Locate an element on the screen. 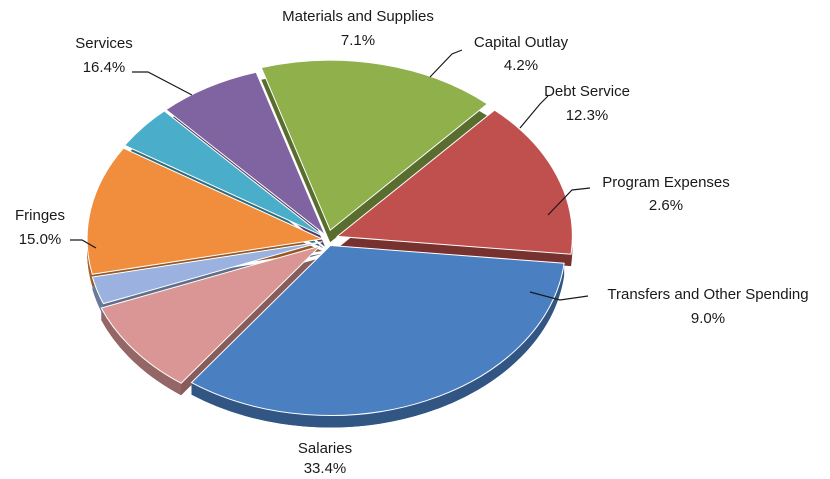 This screenshot has width=830, height=479. slice-program-expenses is located at coordinates (207, 273).